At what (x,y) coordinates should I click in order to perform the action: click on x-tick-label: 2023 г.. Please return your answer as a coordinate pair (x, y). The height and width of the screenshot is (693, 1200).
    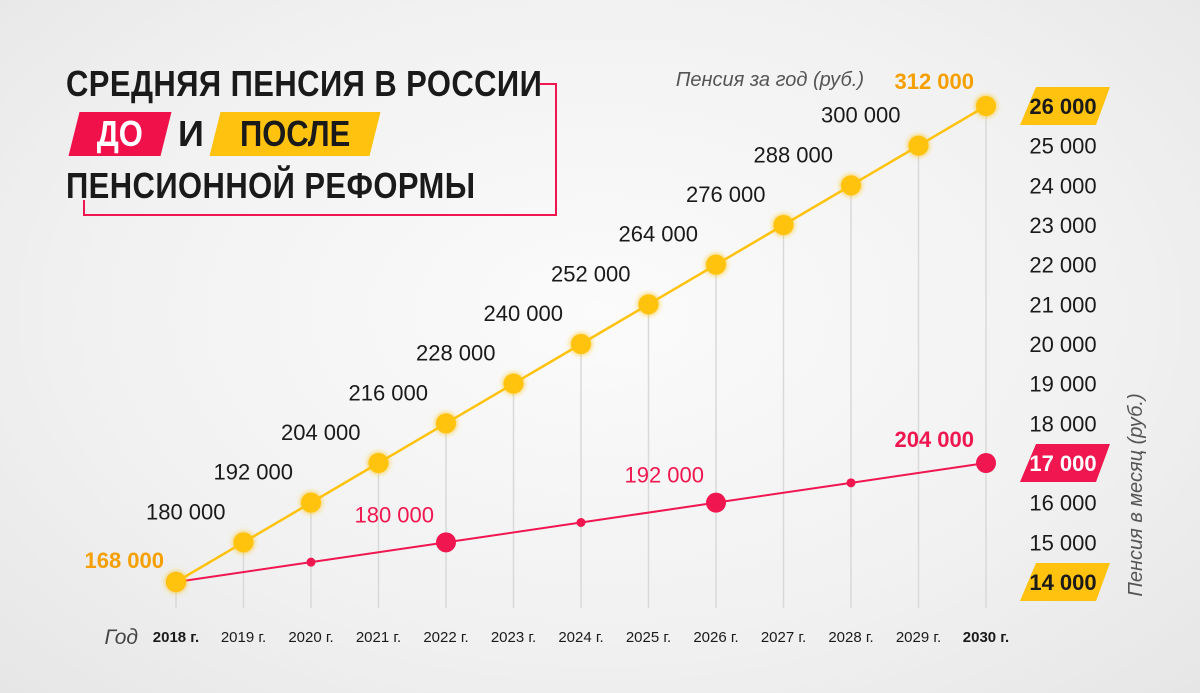
    Looking at the image, I should click on (513, 637).